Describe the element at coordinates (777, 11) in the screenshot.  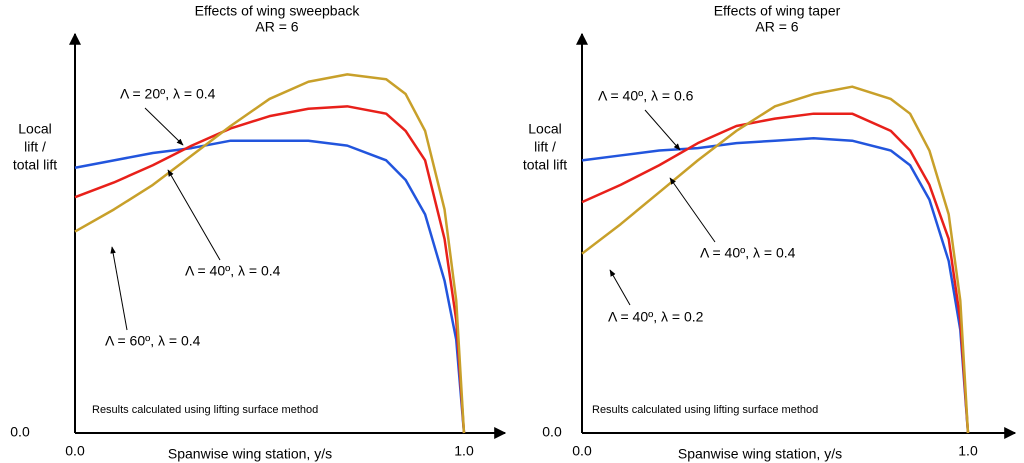
I see `chart-title: Effects of wing taper` at that location.